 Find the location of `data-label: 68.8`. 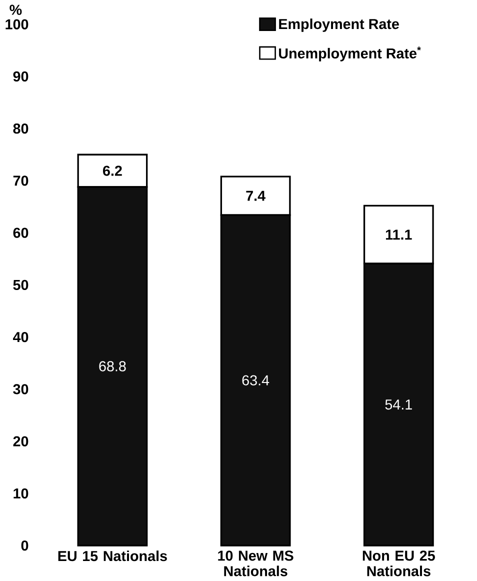

data-label: 68.8 is located at coordinates (112, 366).